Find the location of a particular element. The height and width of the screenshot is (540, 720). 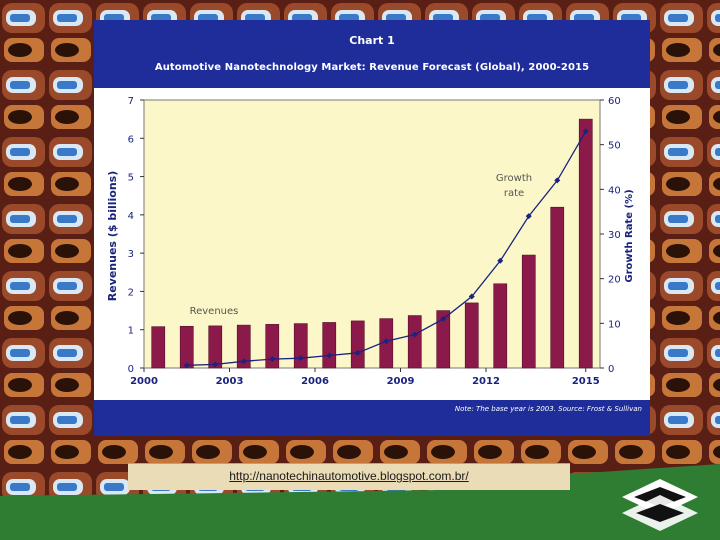

y2-tick-label-30: 30 is located at coordinates (614, 235).